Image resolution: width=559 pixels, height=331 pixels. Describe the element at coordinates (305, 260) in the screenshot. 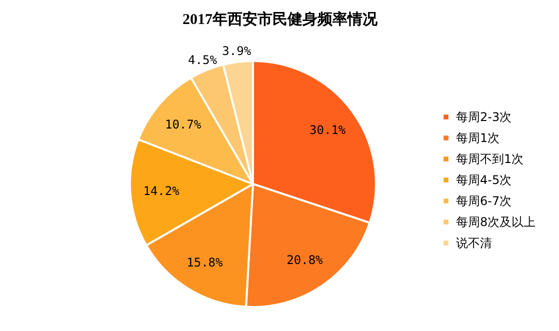

I see `data-label: 20.8%` at that location.